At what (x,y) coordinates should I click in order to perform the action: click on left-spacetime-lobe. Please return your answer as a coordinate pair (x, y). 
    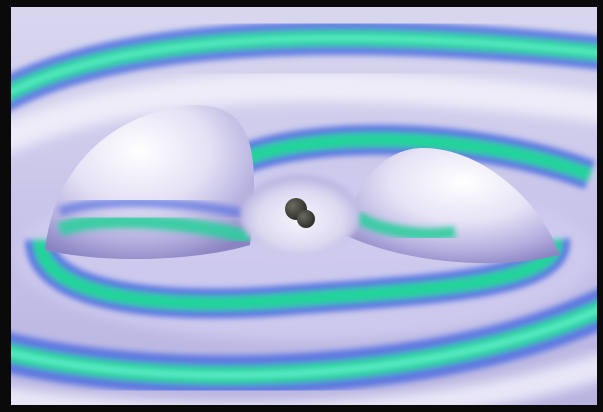
    Looking at the image, I should click on (150, 182).